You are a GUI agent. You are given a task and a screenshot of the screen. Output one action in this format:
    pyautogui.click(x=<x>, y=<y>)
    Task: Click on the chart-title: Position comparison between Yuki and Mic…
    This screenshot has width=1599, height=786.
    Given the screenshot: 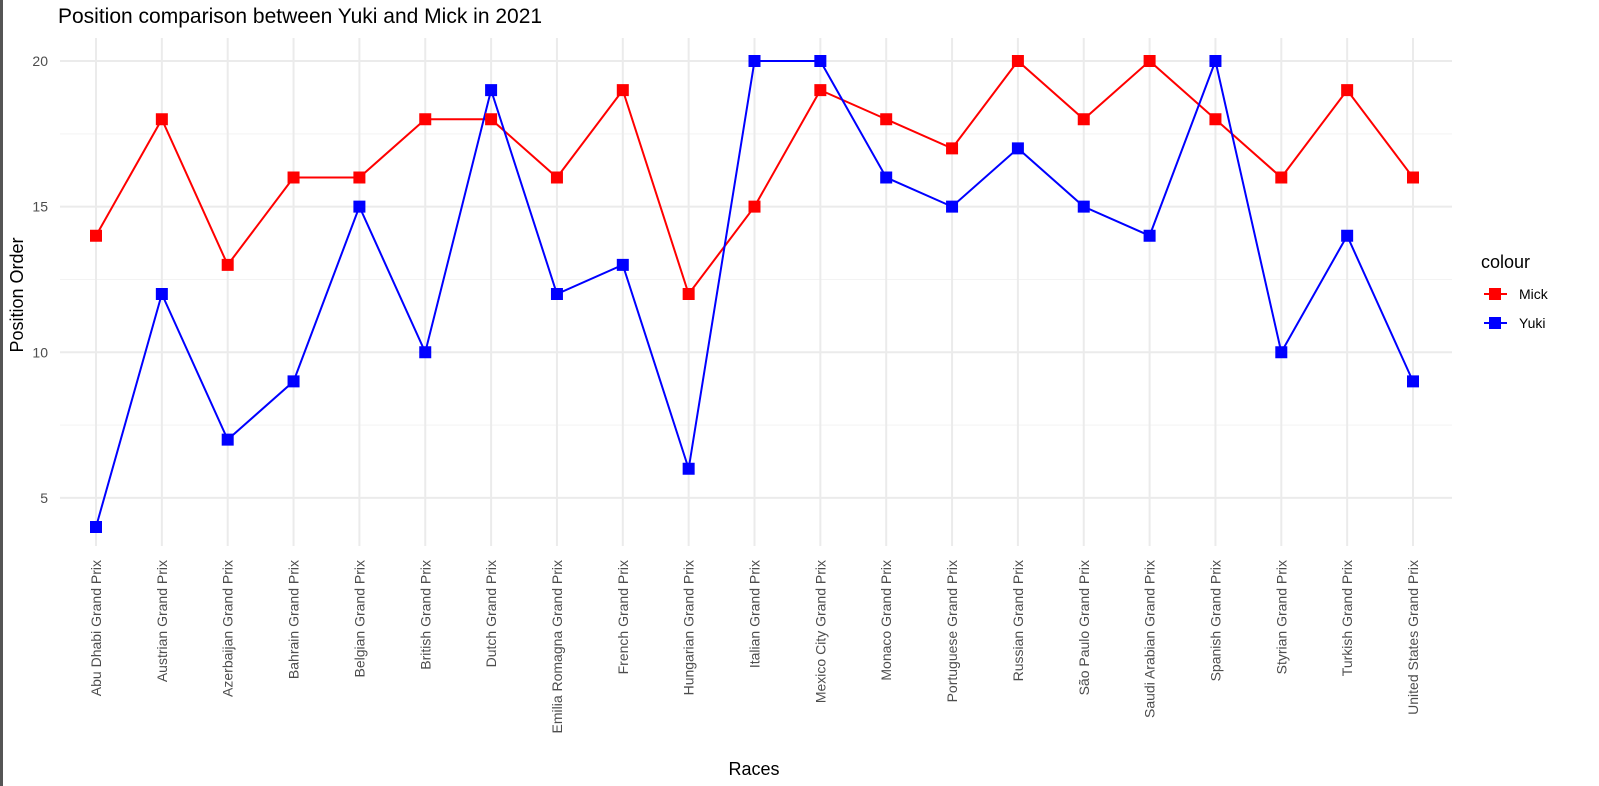 What is the action you would take?
    pyautogui.click(x=300, y=16)
    